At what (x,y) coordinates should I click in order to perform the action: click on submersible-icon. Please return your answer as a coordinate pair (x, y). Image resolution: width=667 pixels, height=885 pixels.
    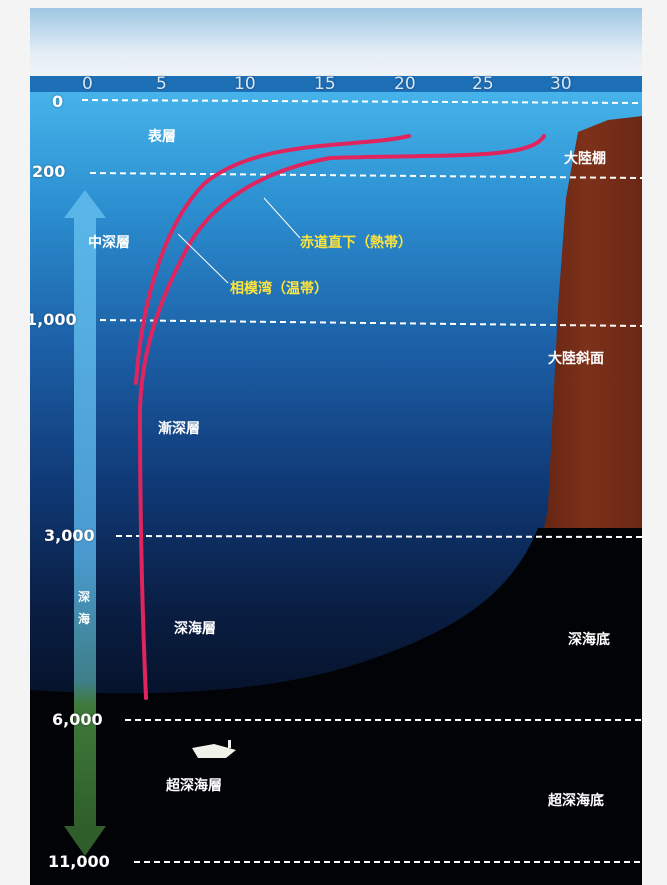
    Looking at the image, I should click on (214, 749).